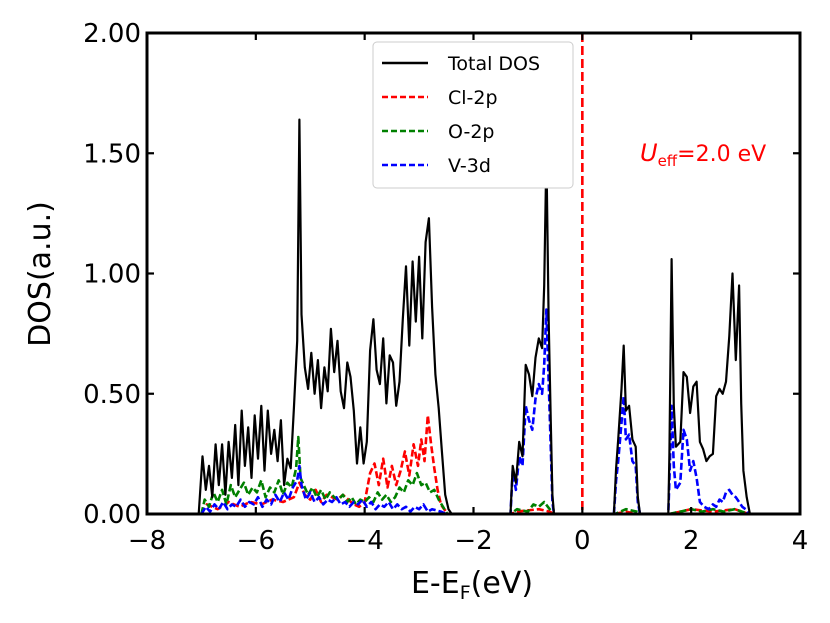 The image size is (830, 623). I want to click on legend-box, so click(473, 115).